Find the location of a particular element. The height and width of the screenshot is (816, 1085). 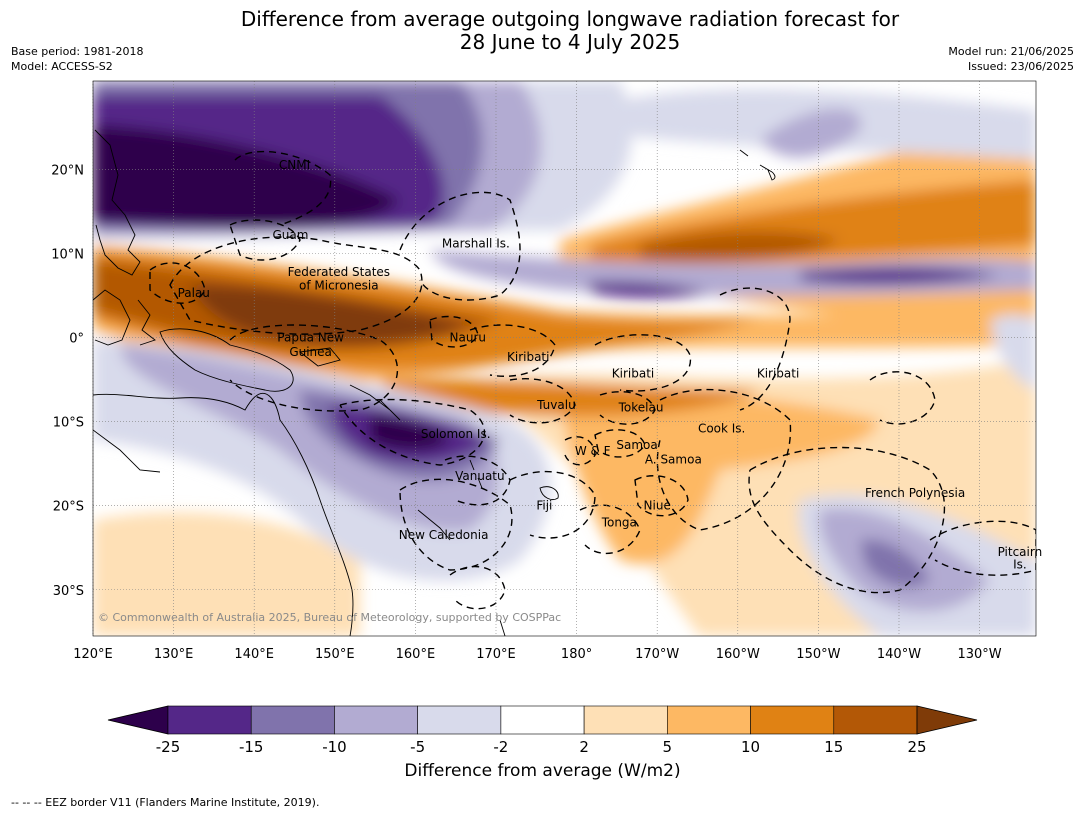

lon-tick-label: 180° is located at coordinates (576, 654).